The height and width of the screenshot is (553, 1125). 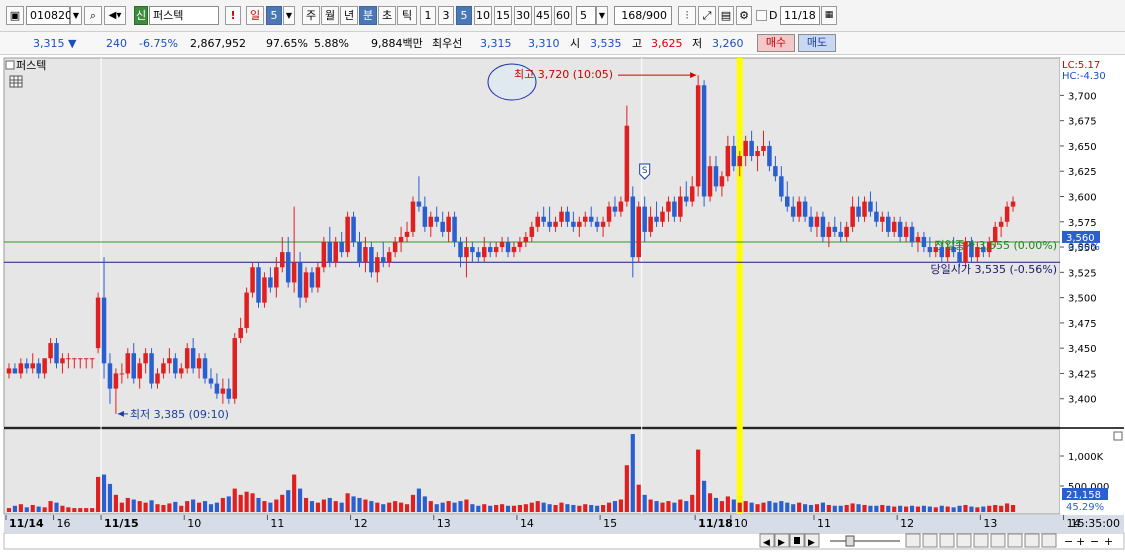 What do you see at coordinates (964, 540) in the screenshot?
I see `draw-shape-icon` at bounding box center [964, 540].